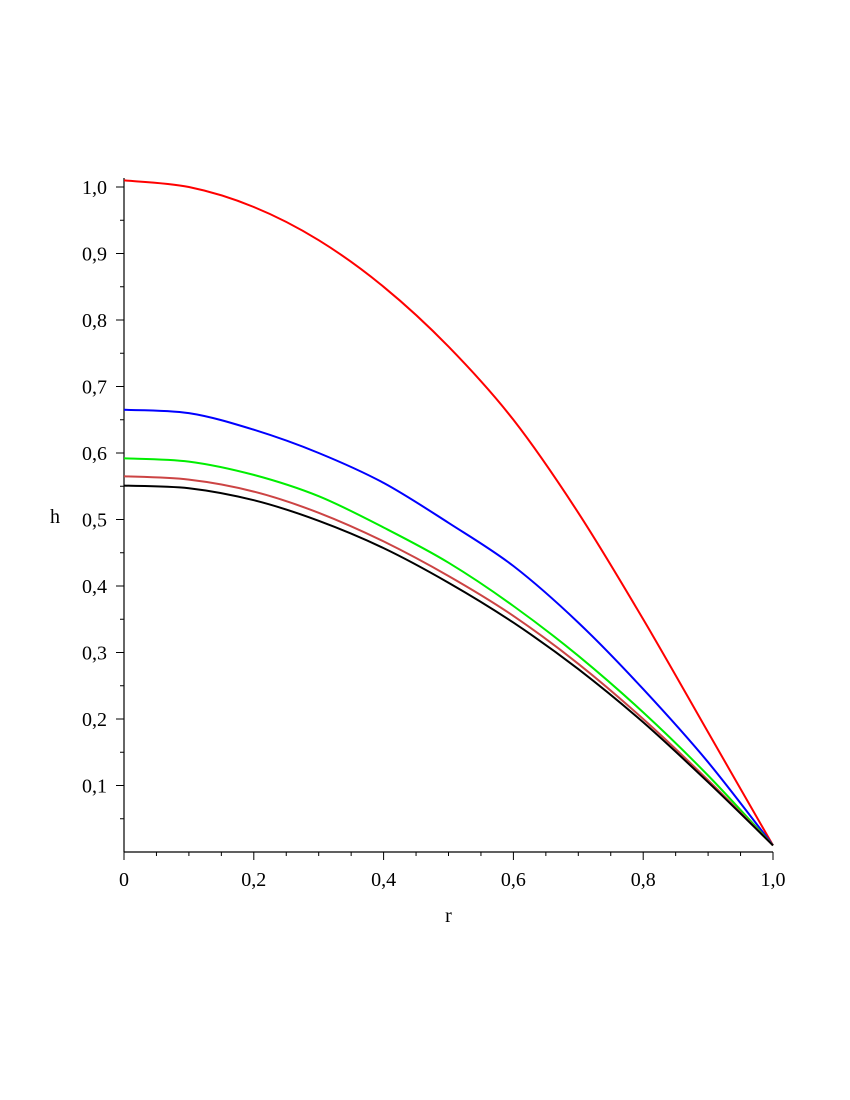  What do you see at coordinates (94, 188) in the screenshot?
I see `y-tick-label: 1,0` at bounding box center [94, 188].